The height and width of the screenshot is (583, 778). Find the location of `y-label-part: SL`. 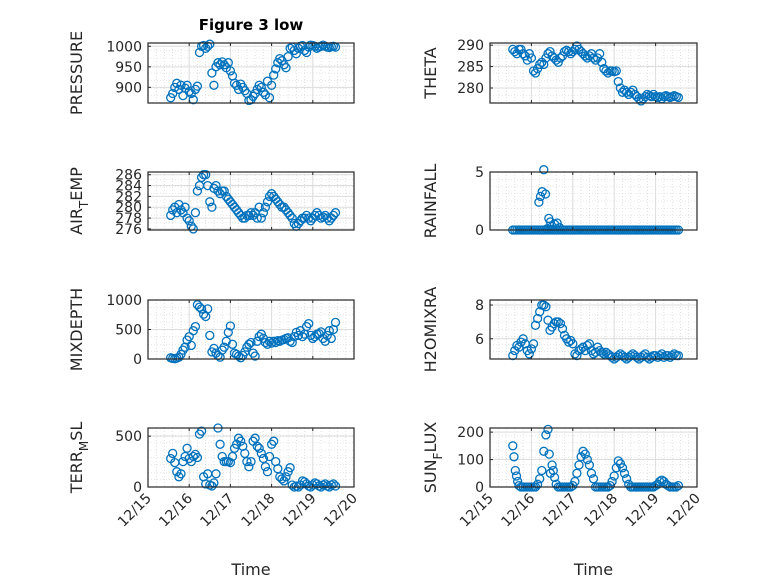

y-label-part: SL is located at coordinates (76, 431).